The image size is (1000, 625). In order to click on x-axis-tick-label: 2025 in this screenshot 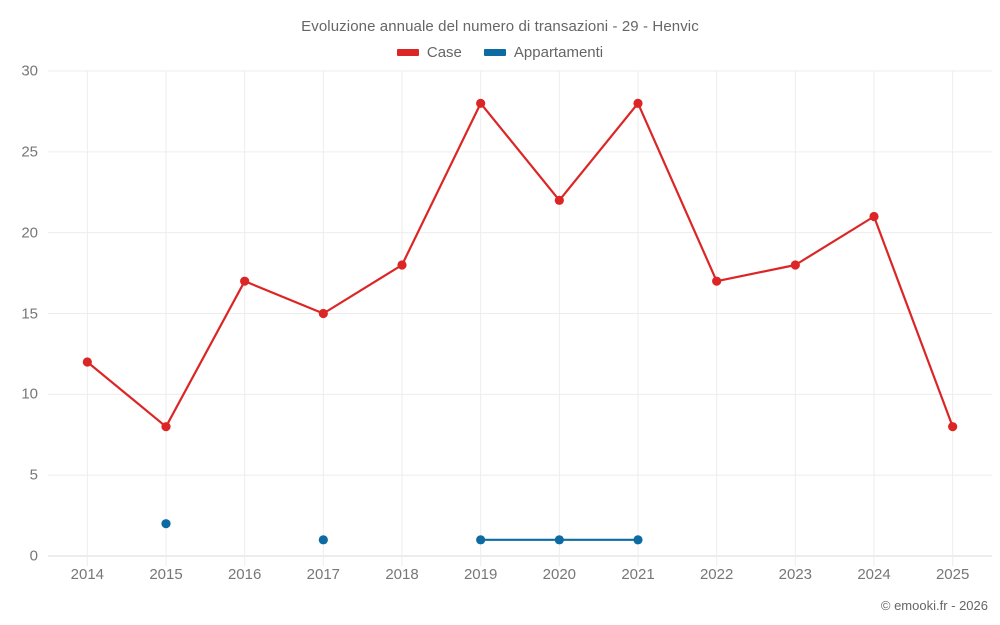, I will do `click(952, 574)`.